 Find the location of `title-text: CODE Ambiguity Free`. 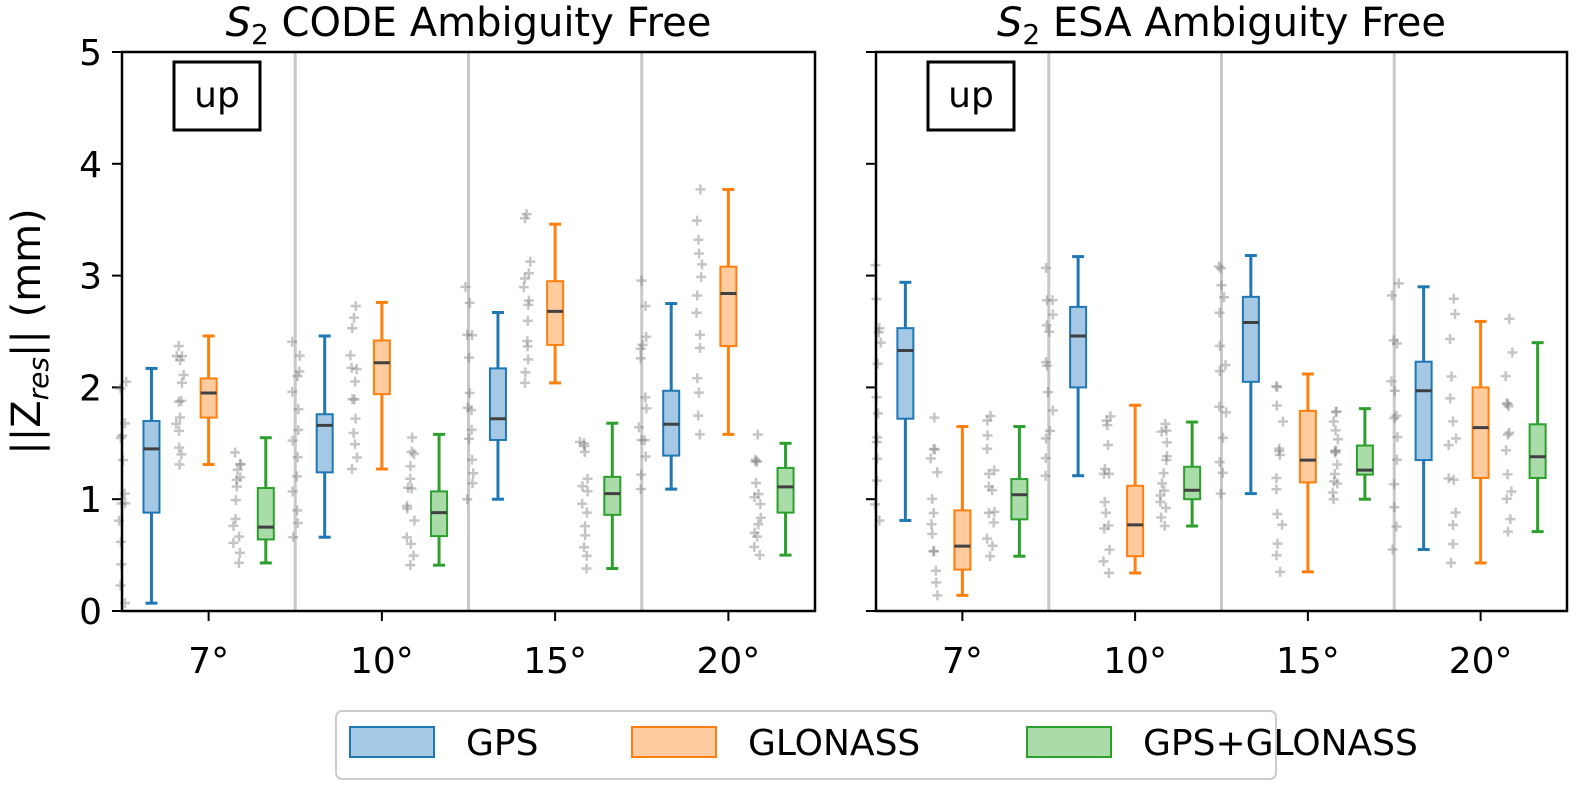

title-text: CODE Ambiguity Free is located at coordinates (490, 23).